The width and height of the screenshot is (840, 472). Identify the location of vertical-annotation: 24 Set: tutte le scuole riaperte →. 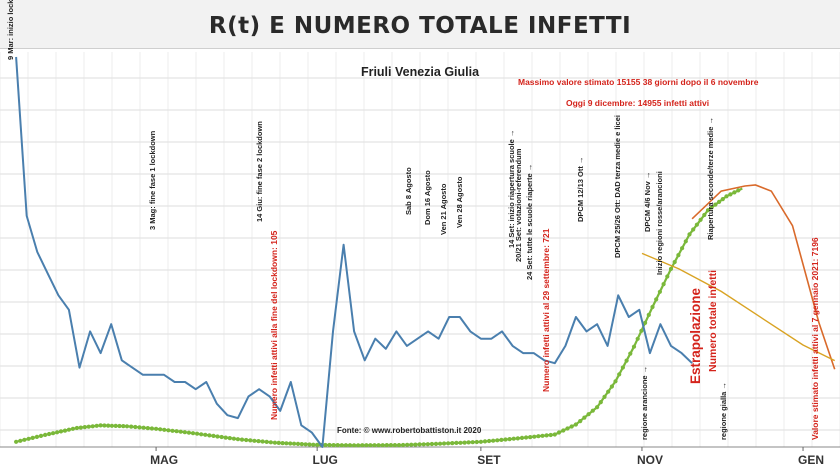
(529, 222).